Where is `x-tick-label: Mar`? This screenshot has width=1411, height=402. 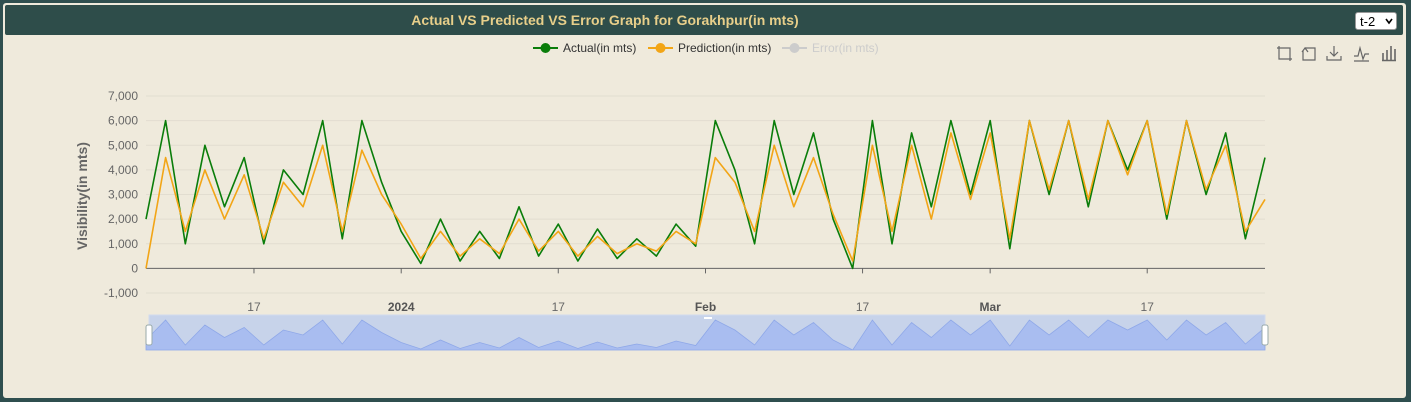 x-tick-label: Mar is located at coordinates (990, 307).